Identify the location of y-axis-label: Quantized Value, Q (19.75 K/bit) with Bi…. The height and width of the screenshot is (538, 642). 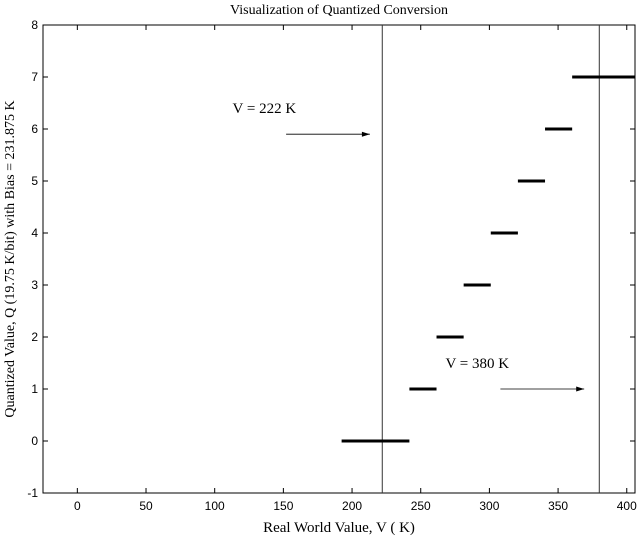
(10, 258).